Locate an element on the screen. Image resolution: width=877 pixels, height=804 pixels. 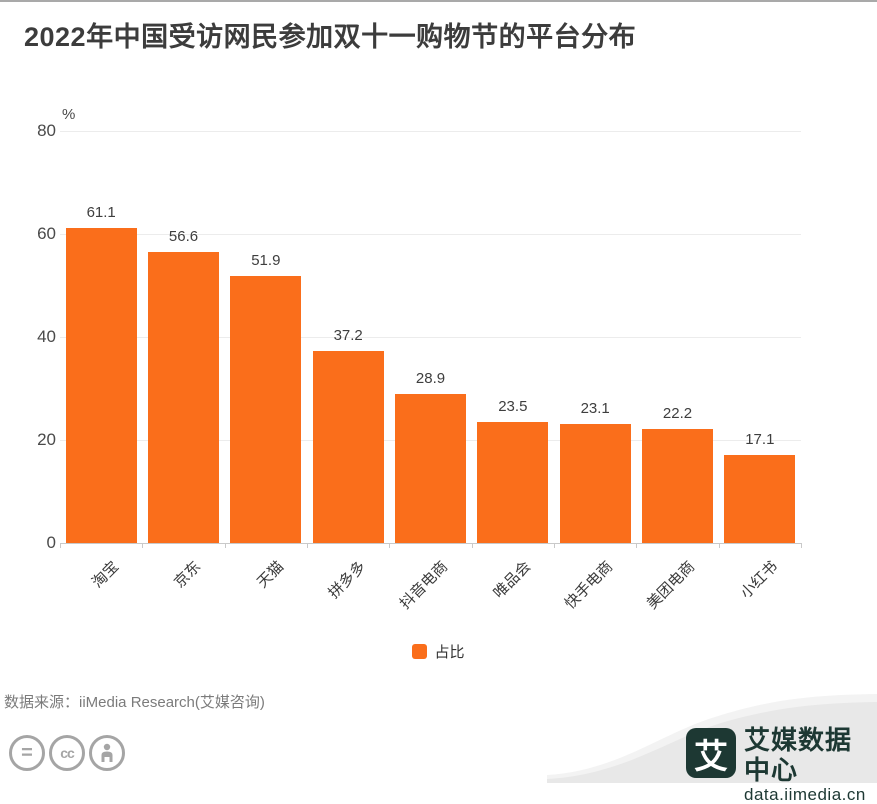
y-axis-tick-label: 40 is located at coordinates (46, 336).